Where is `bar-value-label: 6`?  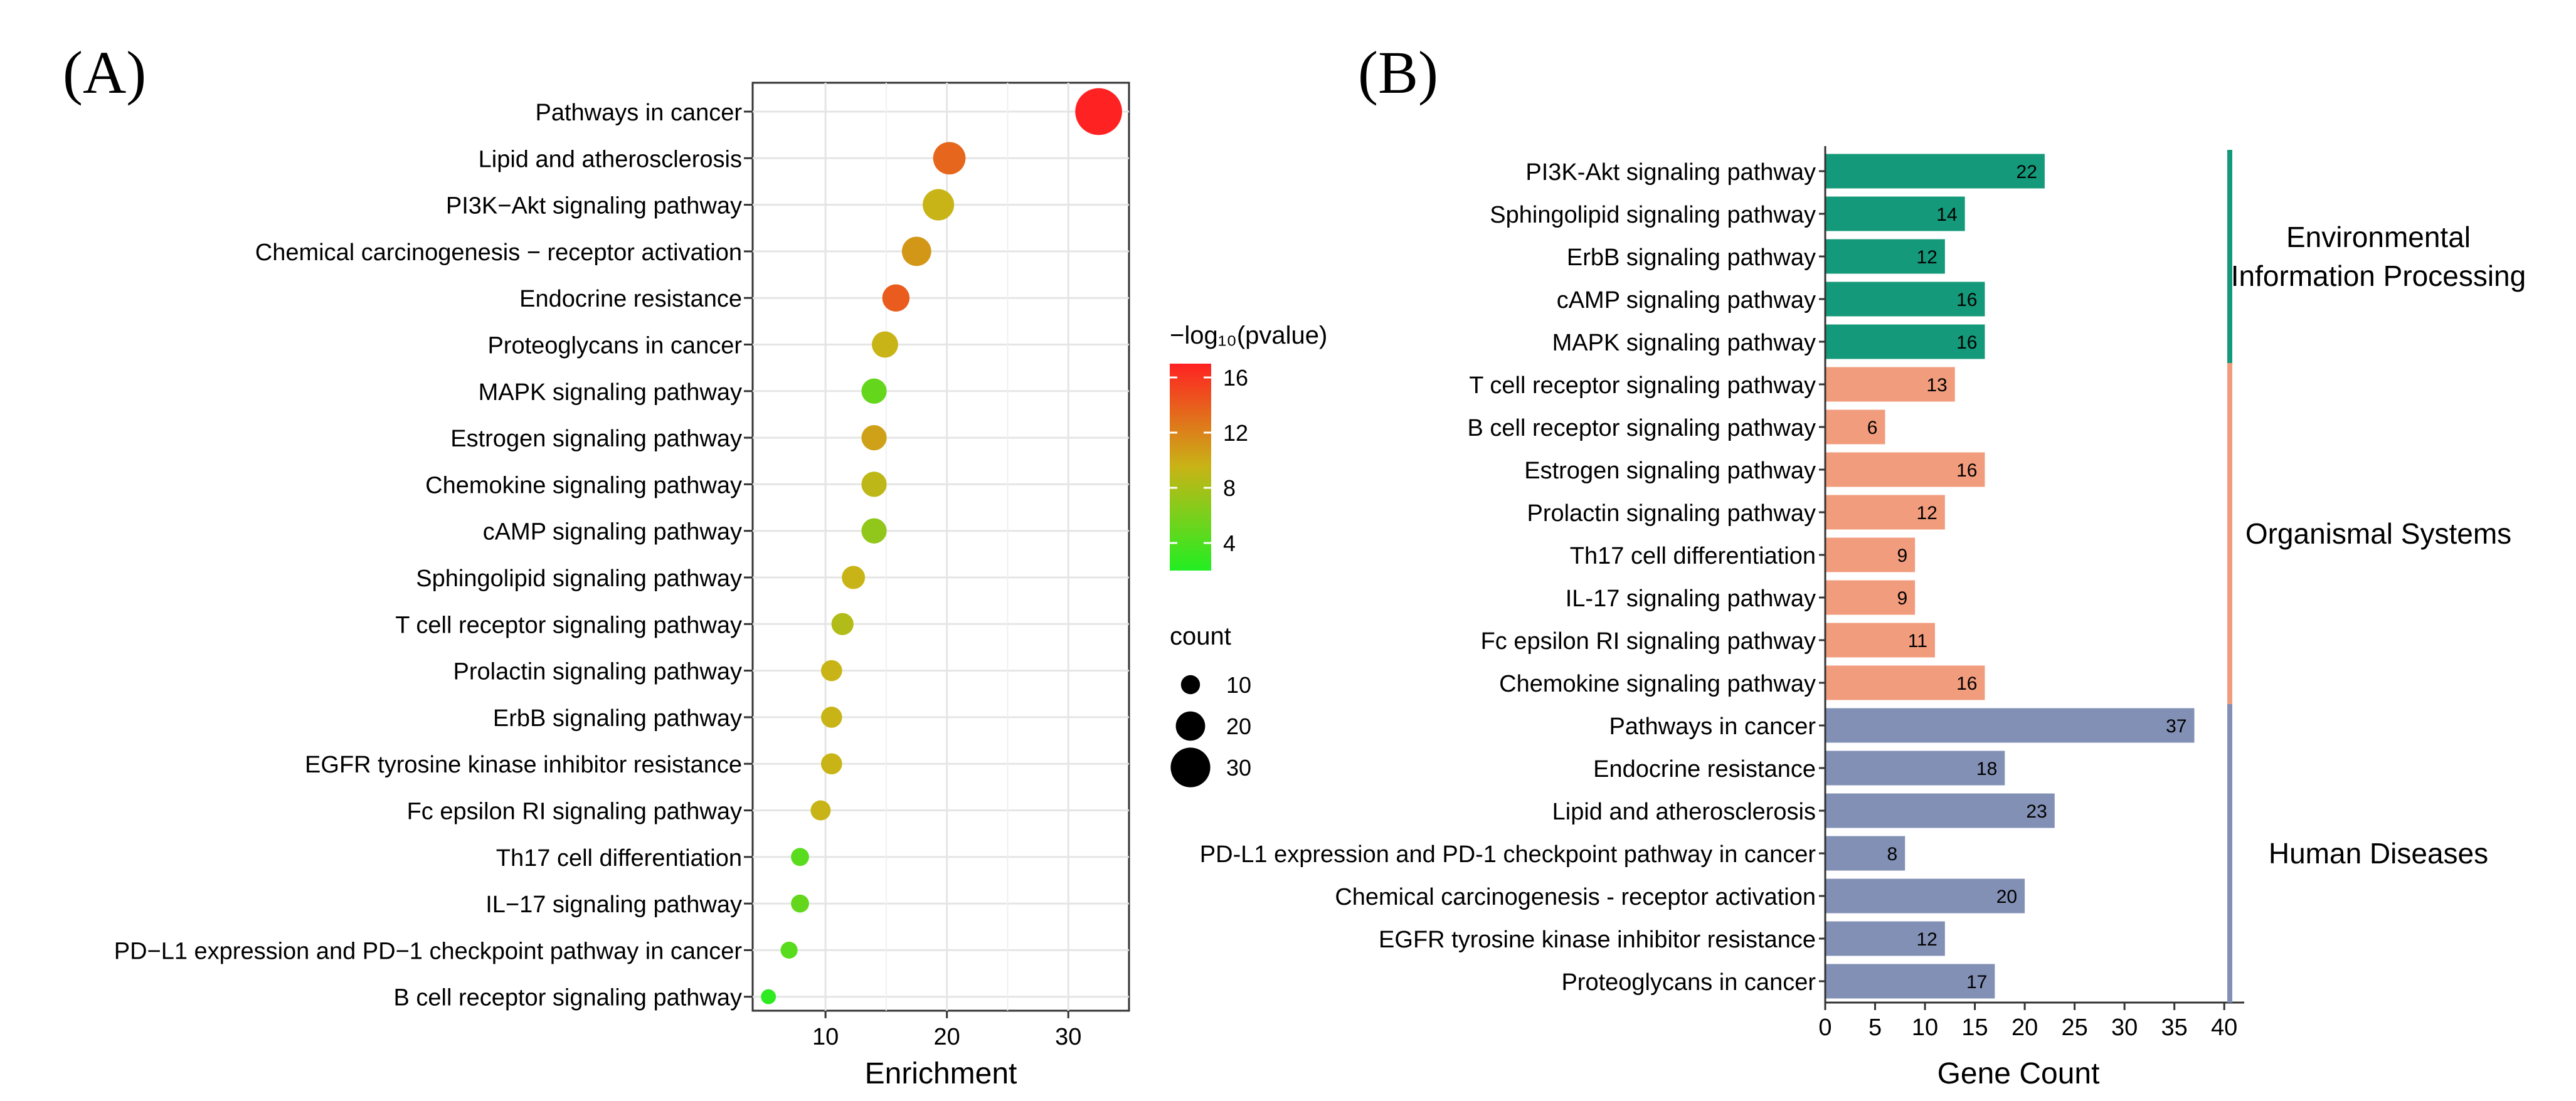 bar-value-label: 6 is located at coordinates (1872, 428).